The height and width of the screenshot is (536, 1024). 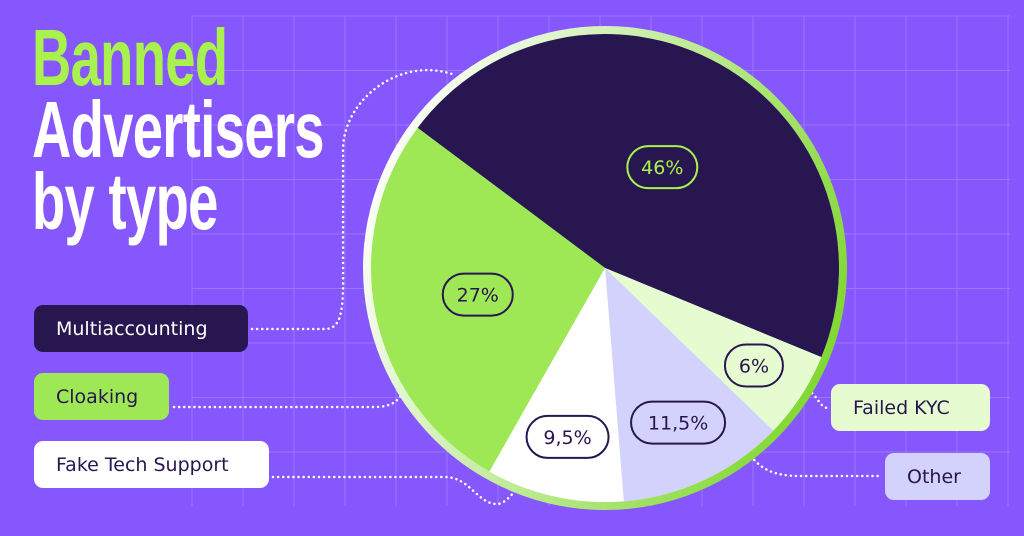 What do you see at coordinates (353, 199) in the screenshot?
I see `connector-multiaccounting` at bounding box center [353, 199].